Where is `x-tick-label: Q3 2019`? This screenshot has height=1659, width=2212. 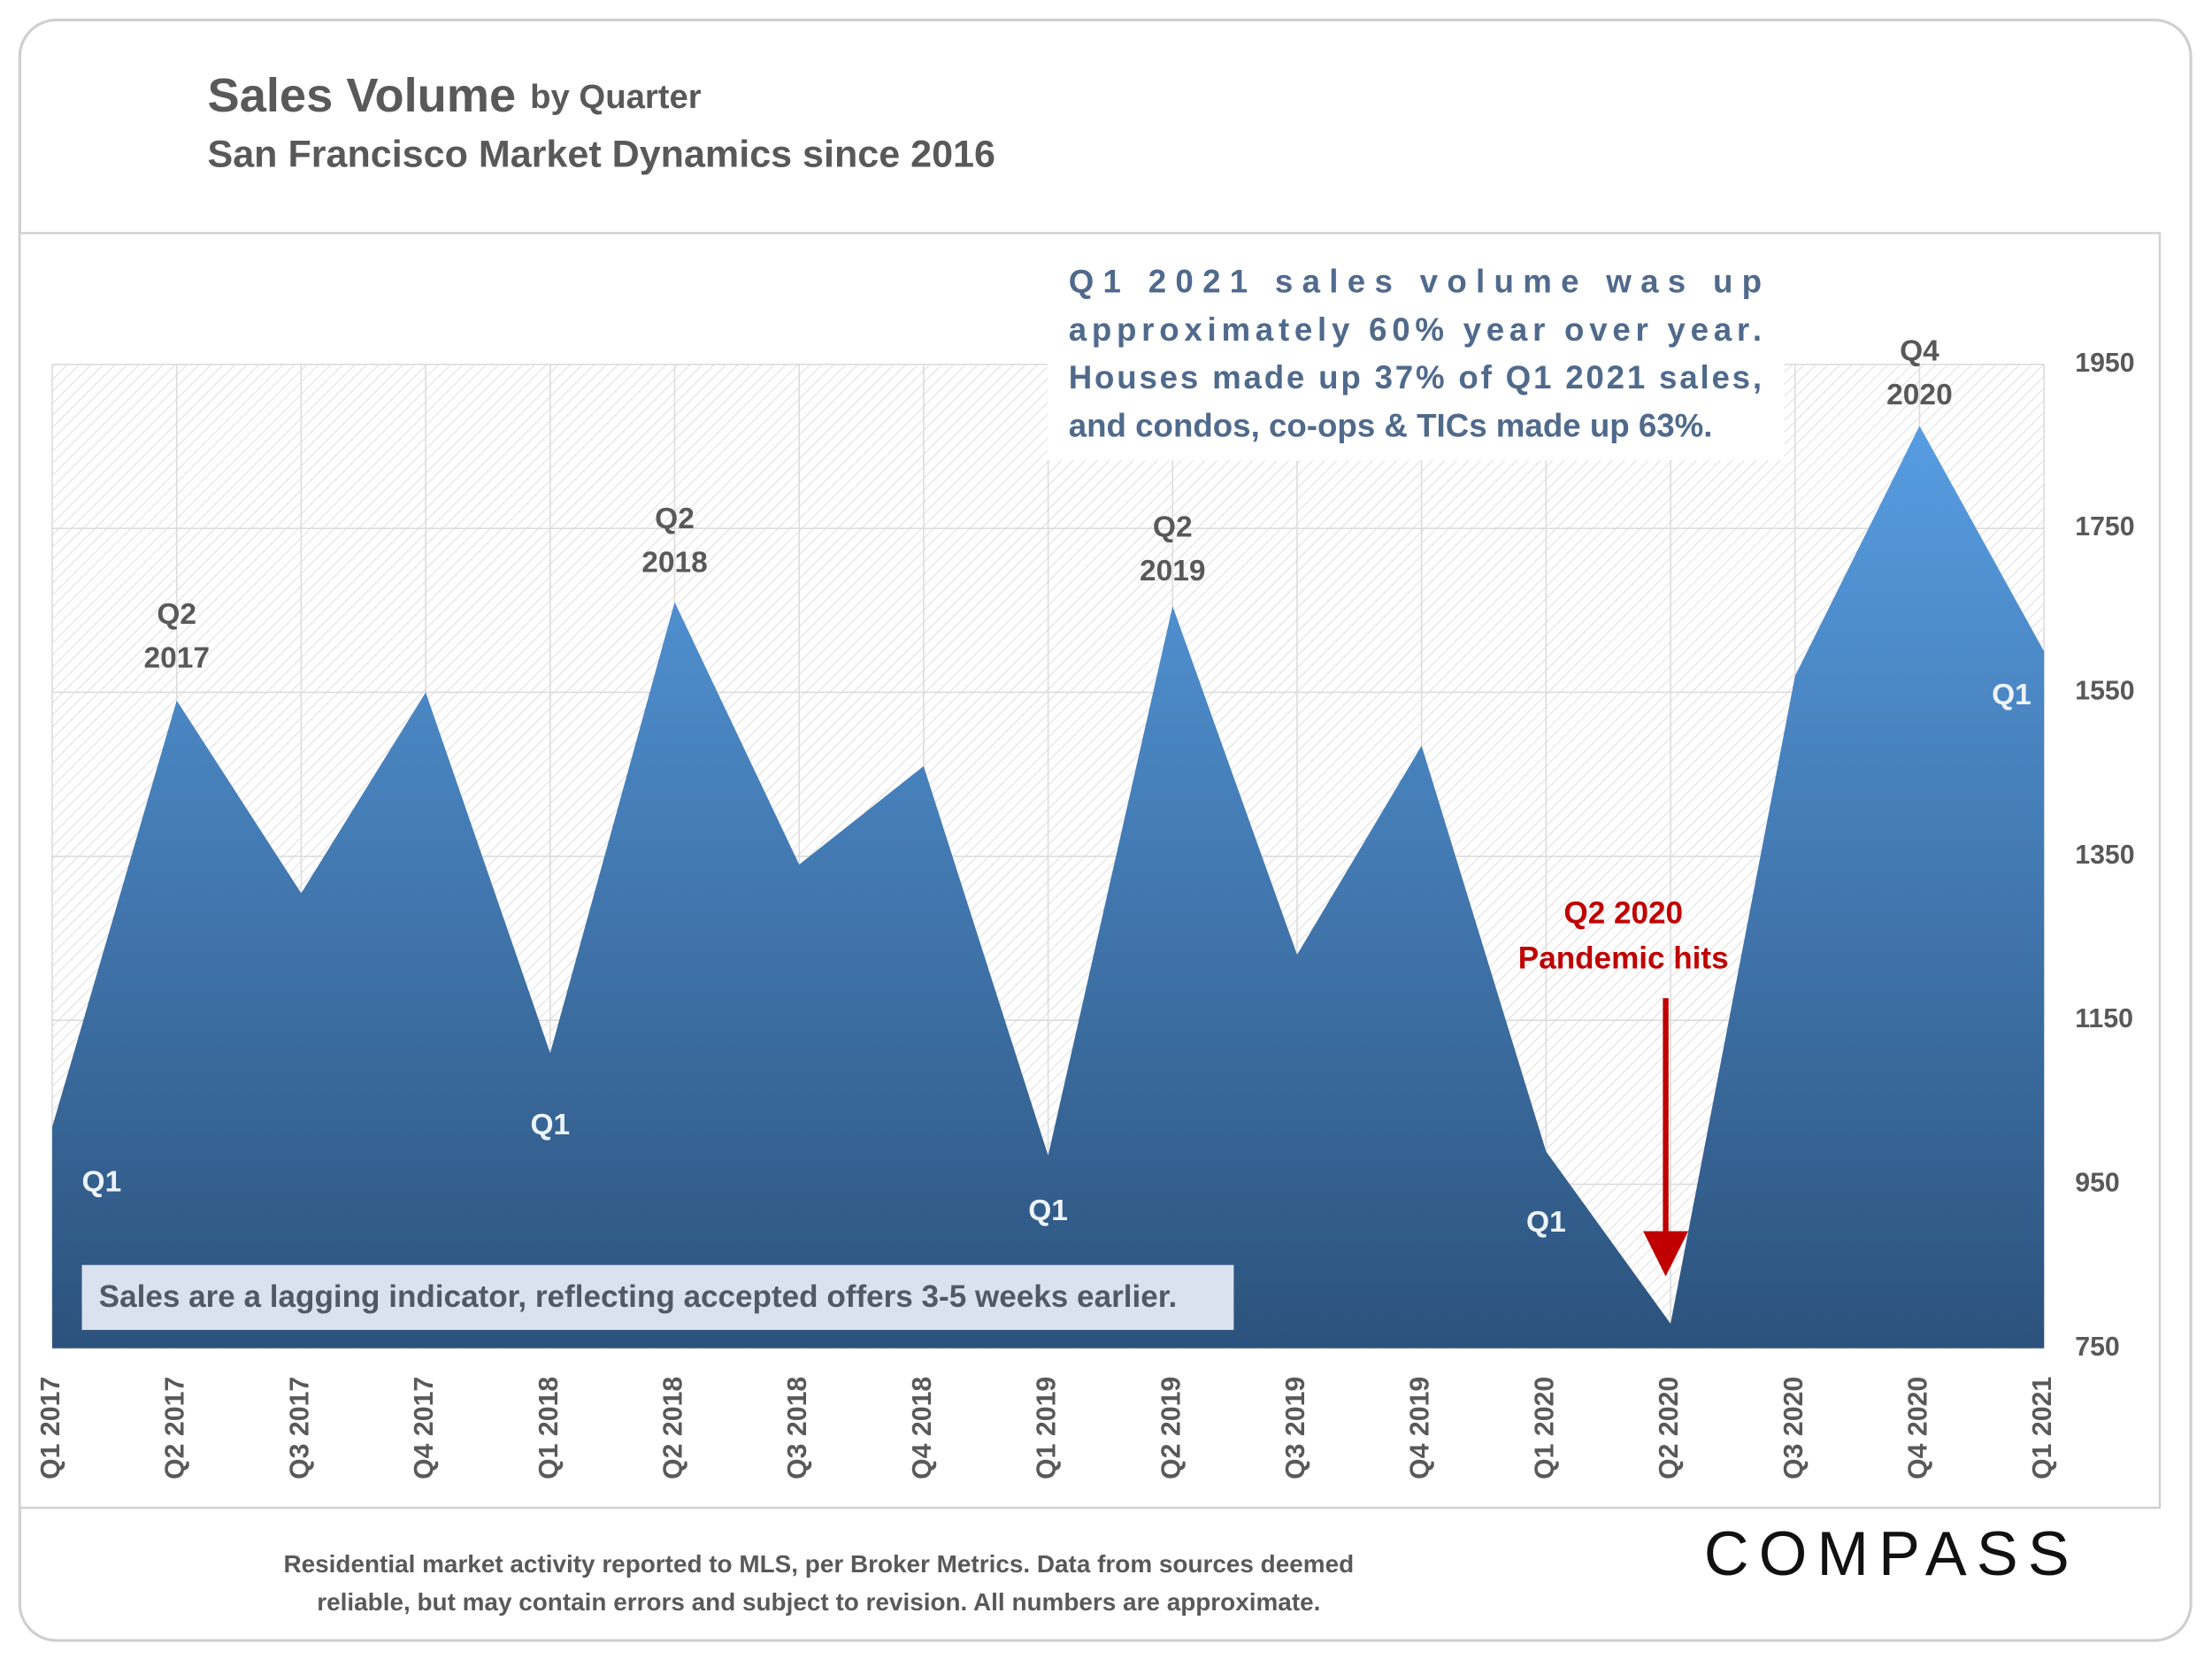
x-tick-label: Q3 2019 is located at coordinates (1296, 1428).